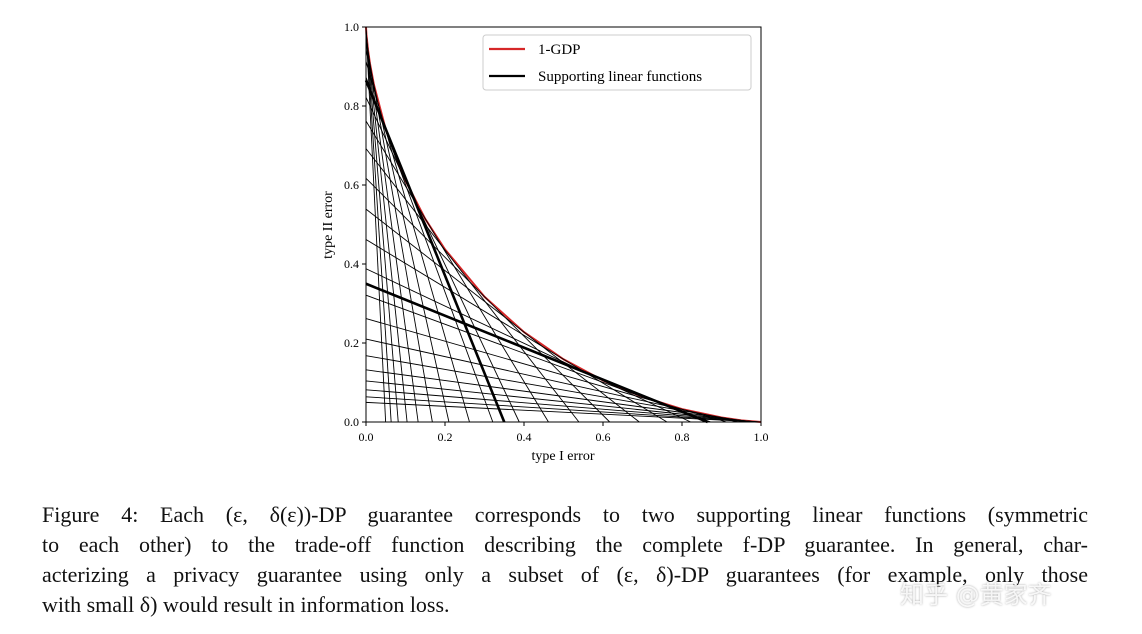  Describe the element at coordinates (351, 343) in the screenshot. I see `y-tick-label: 0.2` at that location.